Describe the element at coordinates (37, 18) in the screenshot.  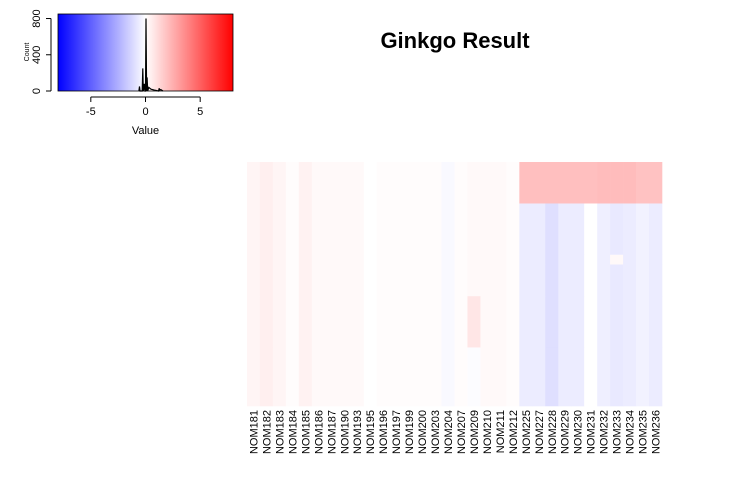
I see `y-tick-label: 800` at that location.